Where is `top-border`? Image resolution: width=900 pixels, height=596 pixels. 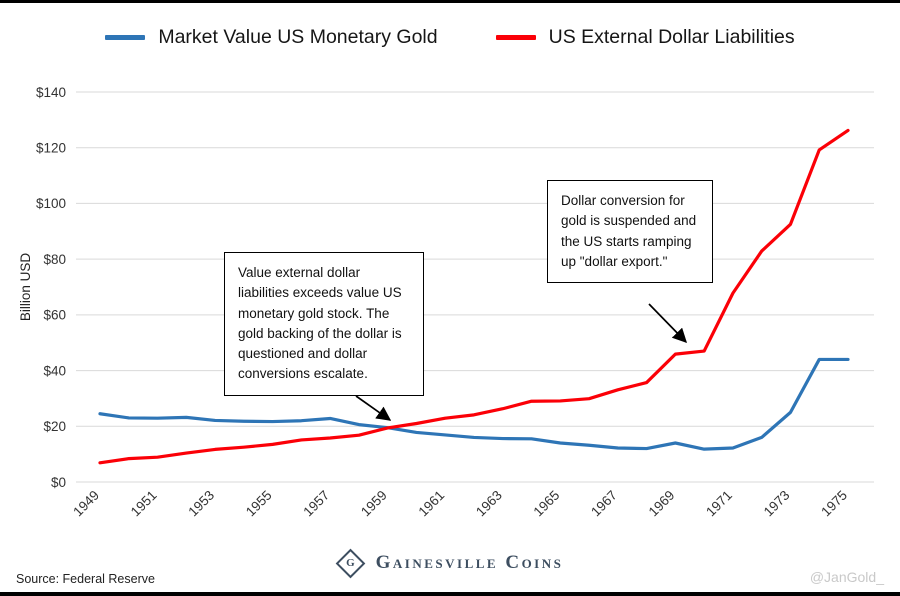
top-border is located at coordinates (450, 1).